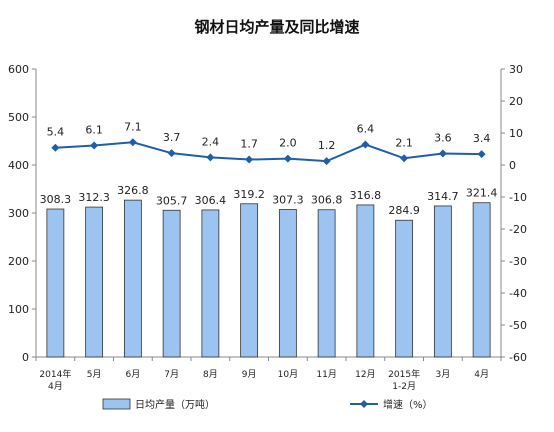  Describe the element at coordinates (94, 129) in the screenshot. I see `growth-value-label: 6.1` at that location.